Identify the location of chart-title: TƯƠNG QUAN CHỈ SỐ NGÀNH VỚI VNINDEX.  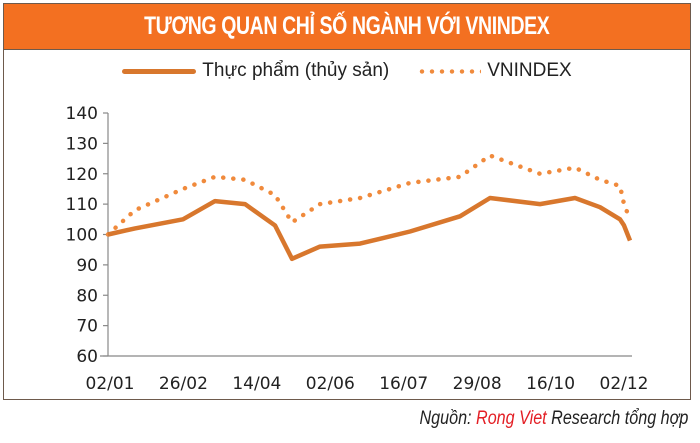
(347, 26).